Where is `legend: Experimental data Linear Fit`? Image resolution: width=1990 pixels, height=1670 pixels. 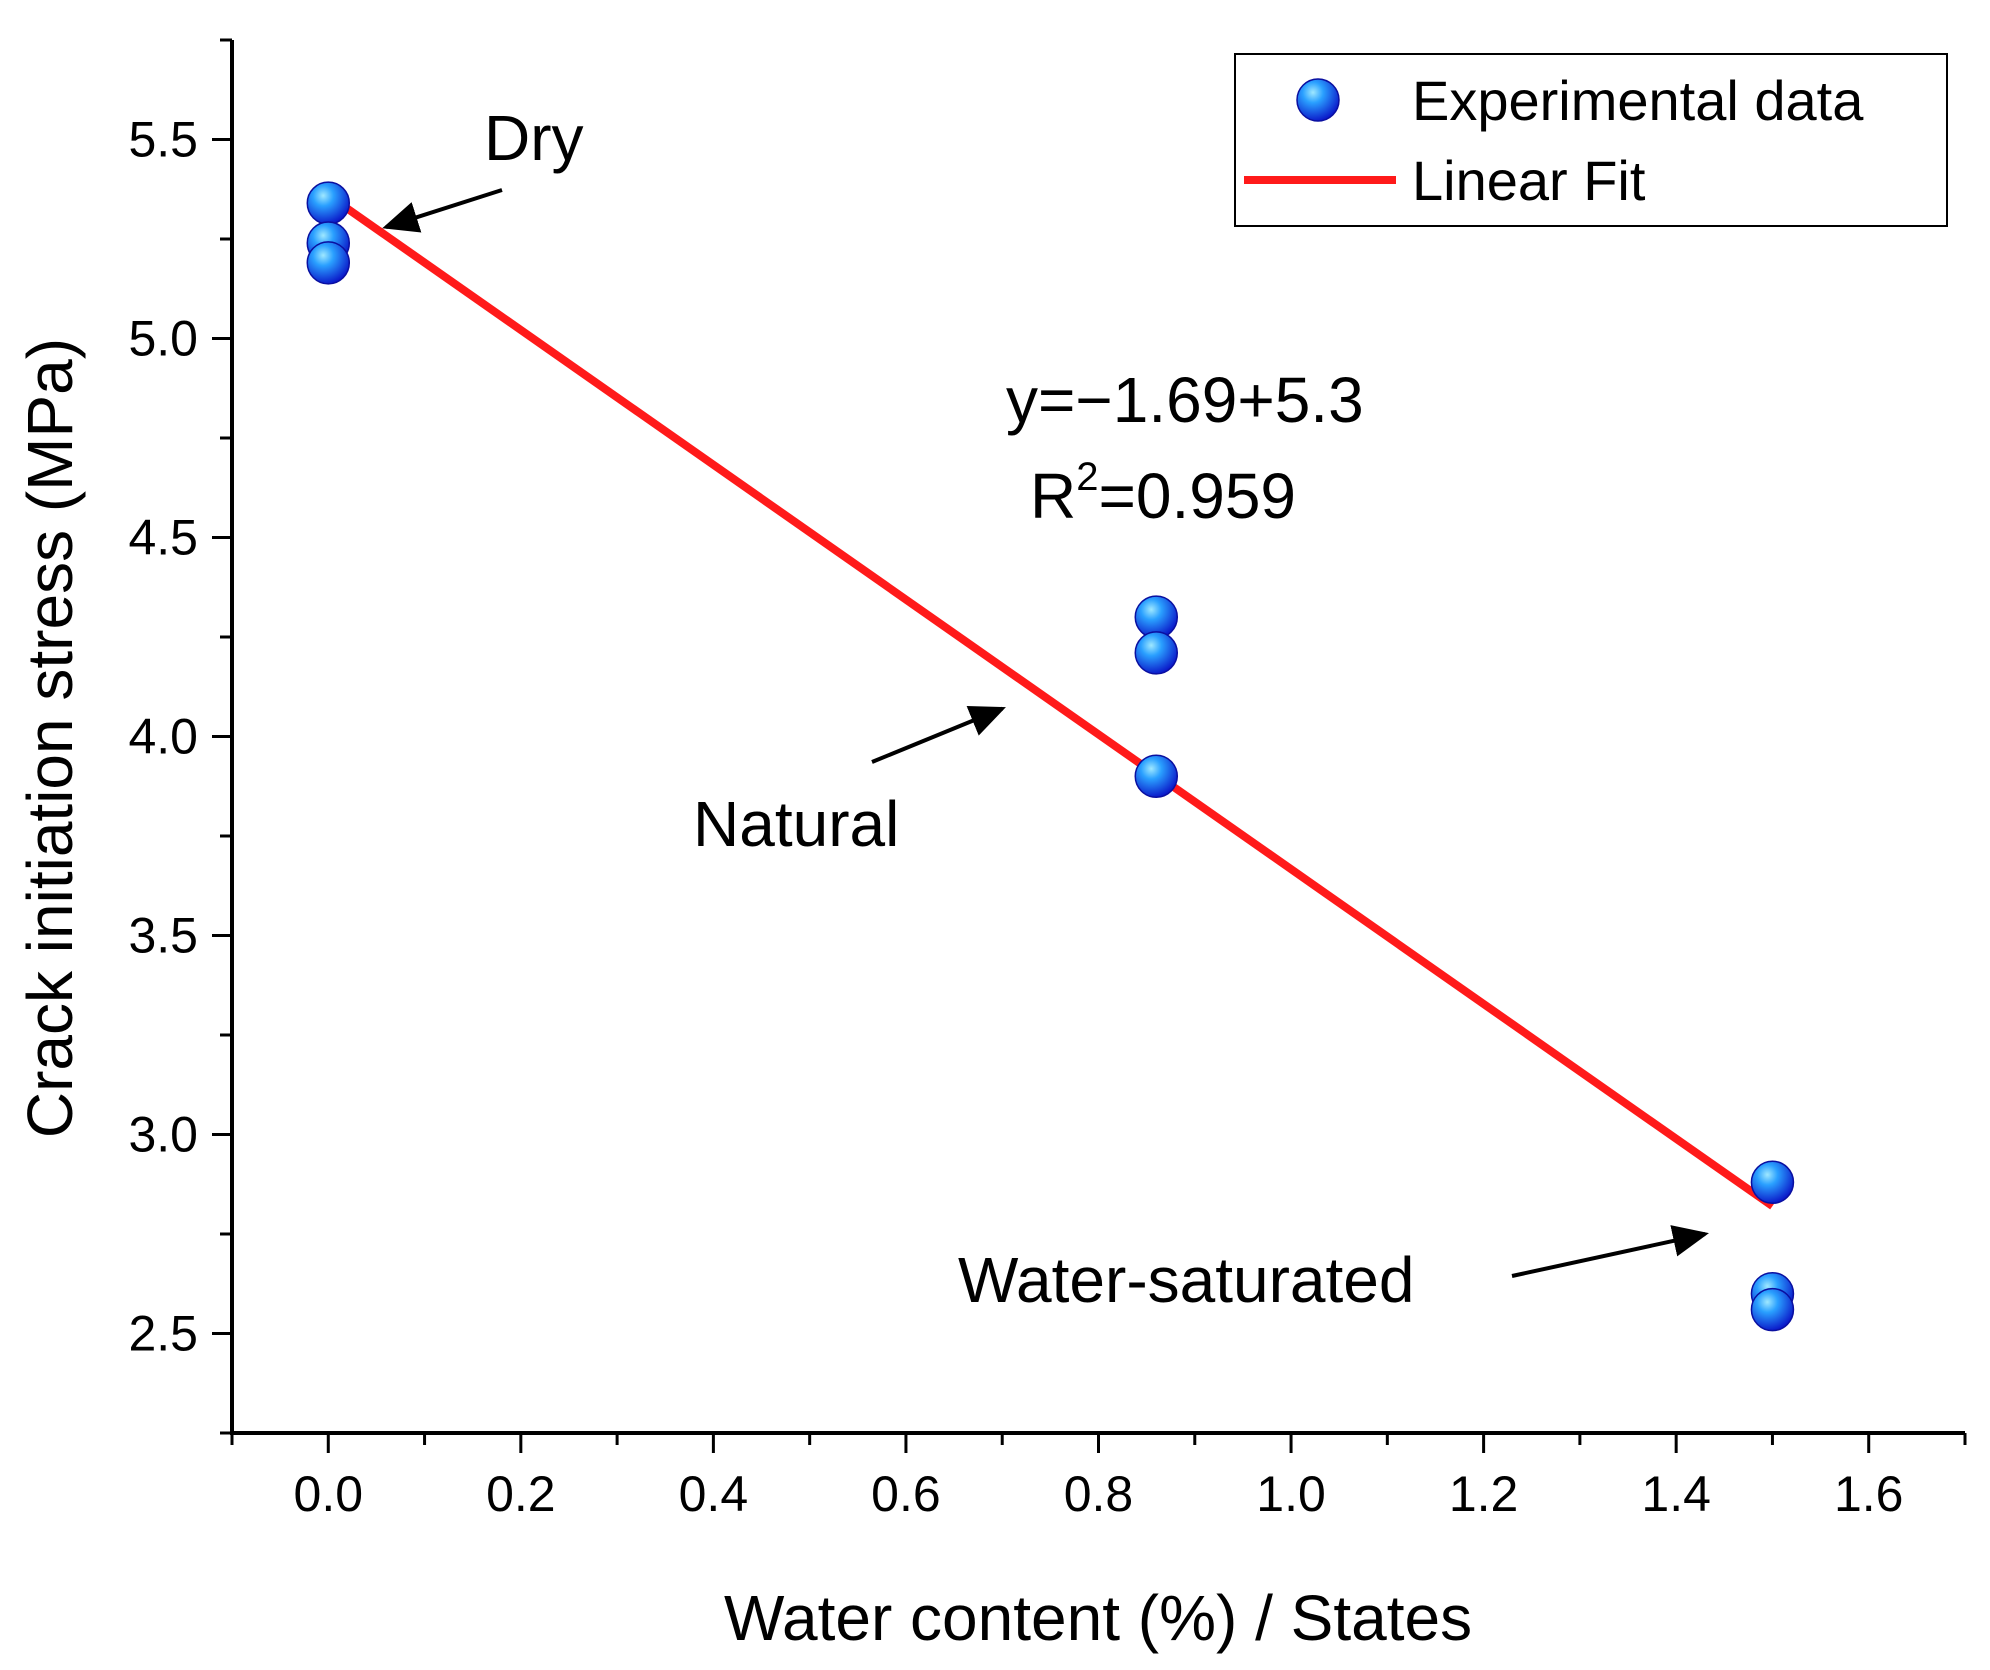 legend: Experimental data Linear Fit is located at coordinates (1591, 140).